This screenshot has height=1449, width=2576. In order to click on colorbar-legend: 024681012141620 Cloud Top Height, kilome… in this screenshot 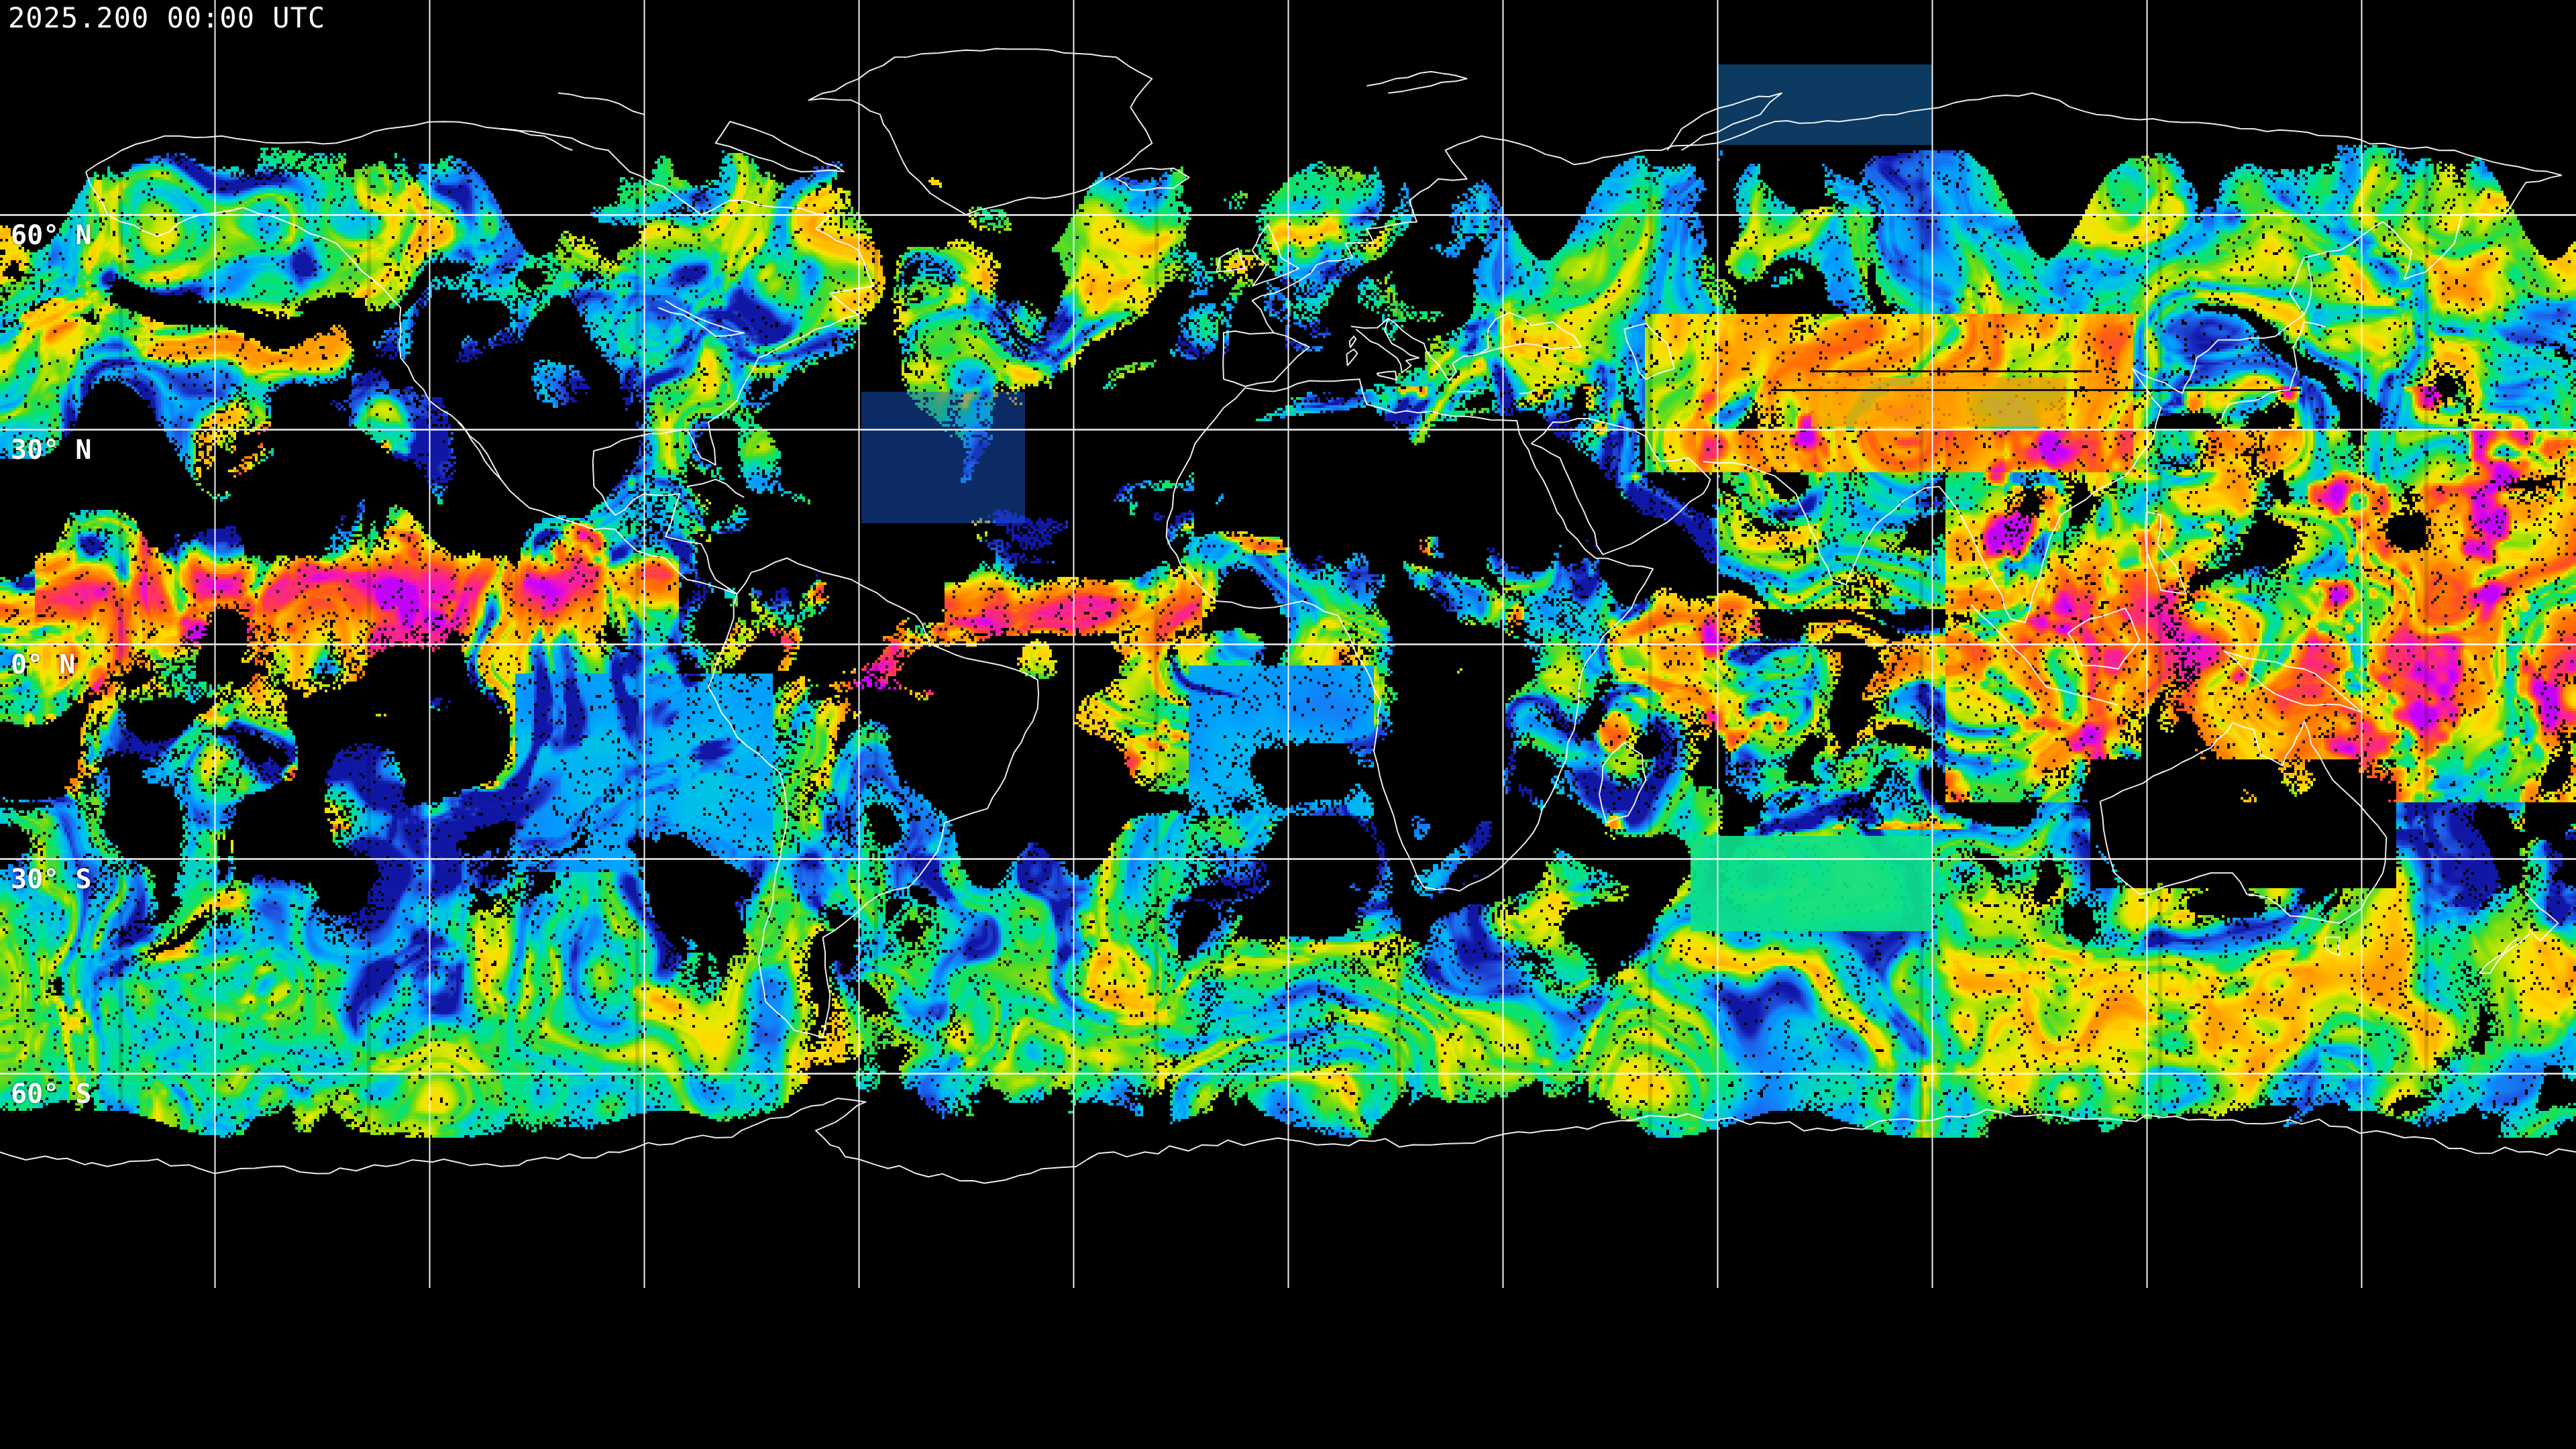, I will do `click(1288, 1368)`.